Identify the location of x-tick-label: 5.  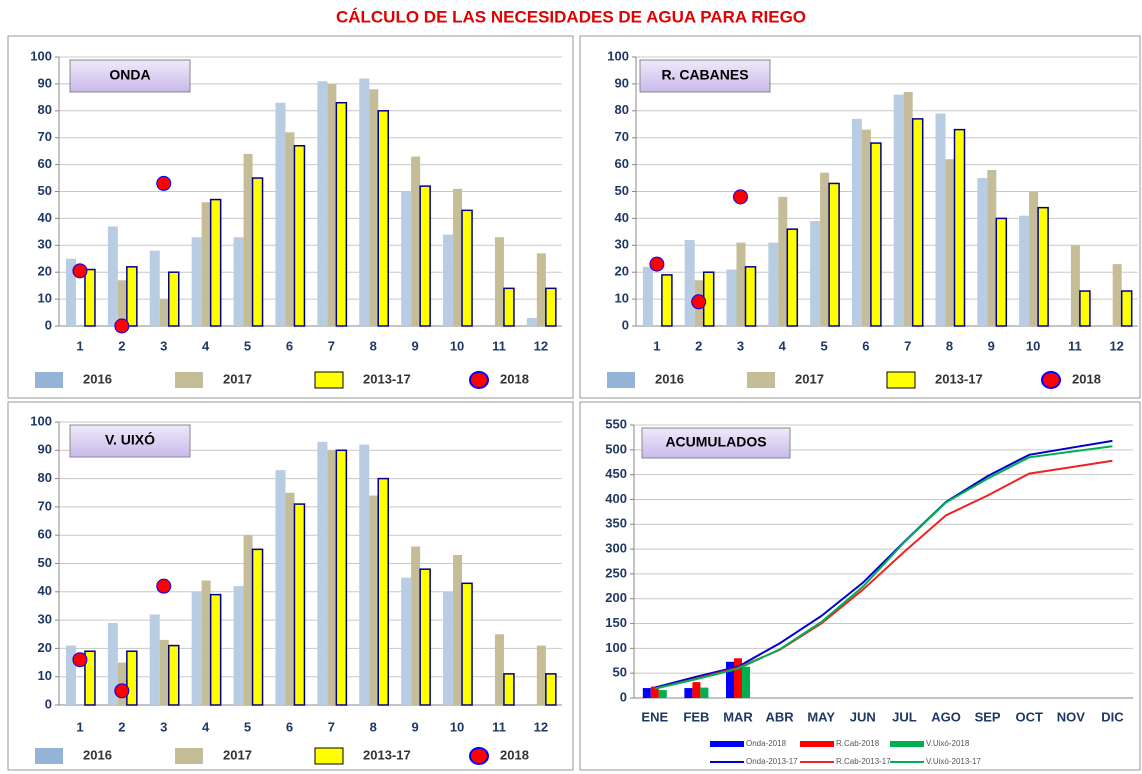
(823, 345).